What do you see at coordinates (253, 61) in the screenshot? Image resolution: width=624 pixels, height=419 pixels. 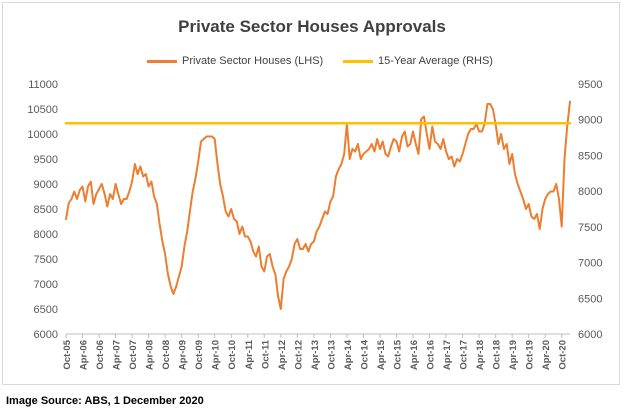 I see `legend-label: Private Sector Houses (LHS)` at bounding box center [253, 61].